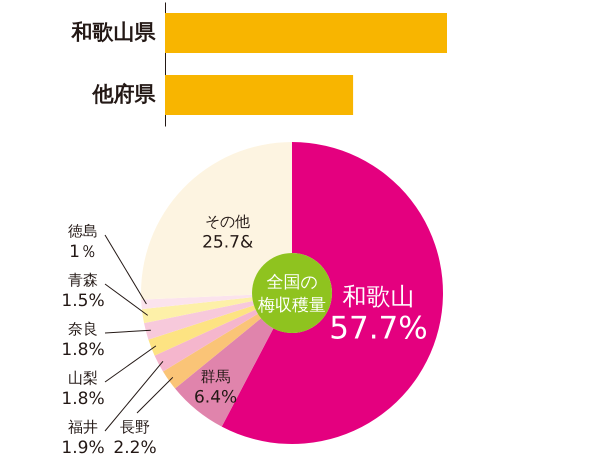 This screenshot has width=600, height=460. What do you see at coordinates (124, 94) in the screenshot?
I see `y-tick-label: 他府県` at bounding box center [124, 94].